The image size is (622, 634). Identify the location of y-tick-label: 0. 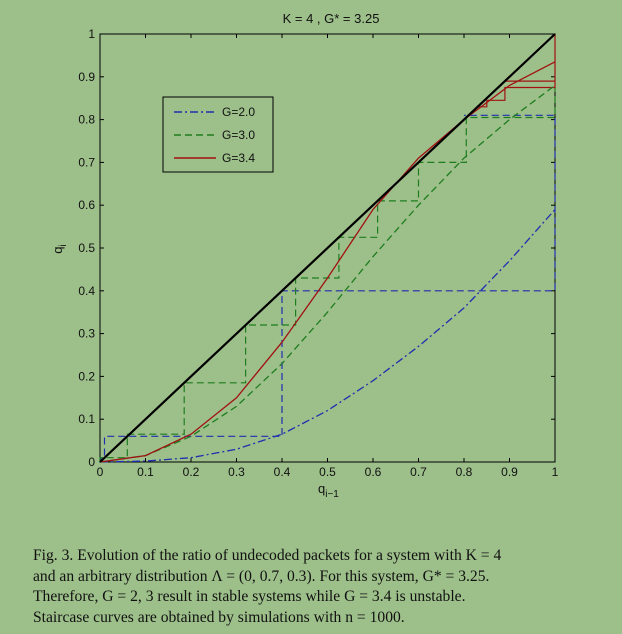
(91, 462).